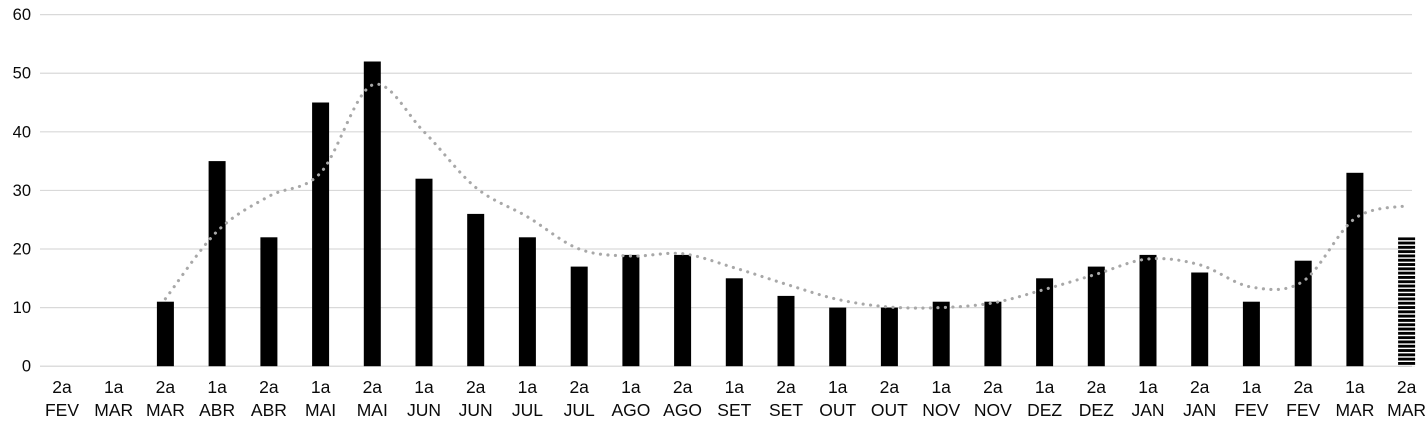  What do you see at coordinates (62, 410) in the screenshot?
I see `x-axis-label-month-0: FEV` at bounding box center [62, 410].